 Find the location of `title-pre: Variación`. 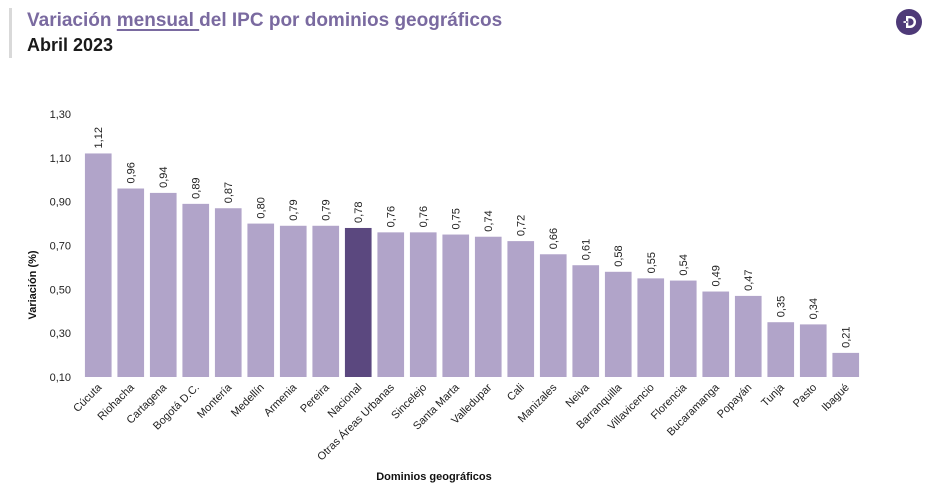

title-pre: Variación is located at coordinates (72, 20).